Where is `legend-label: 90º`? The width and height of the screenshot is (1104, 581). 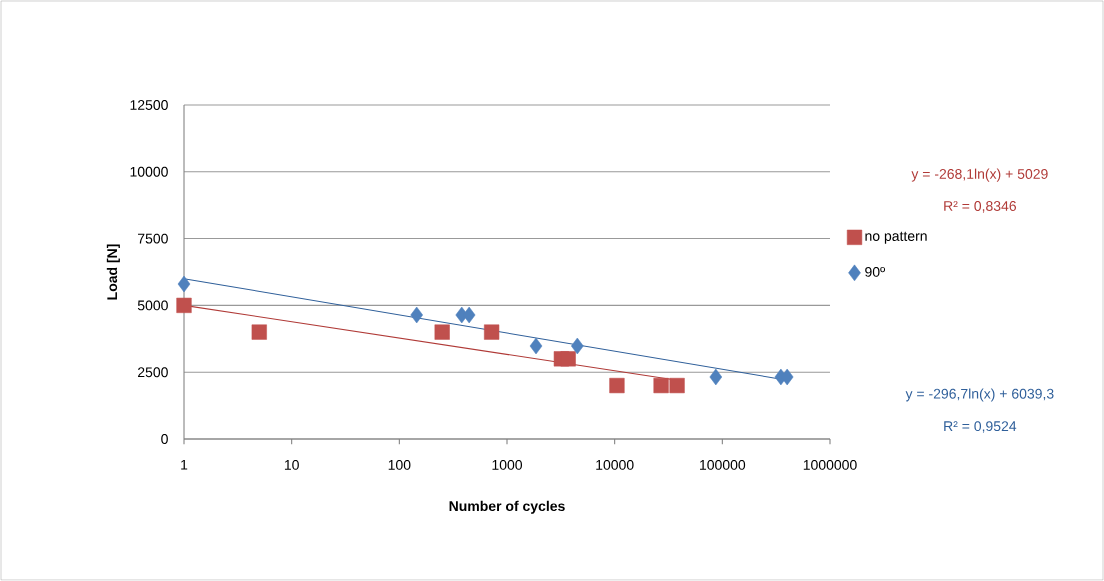
legend-label: 90º is located at coordinates (875, 271).